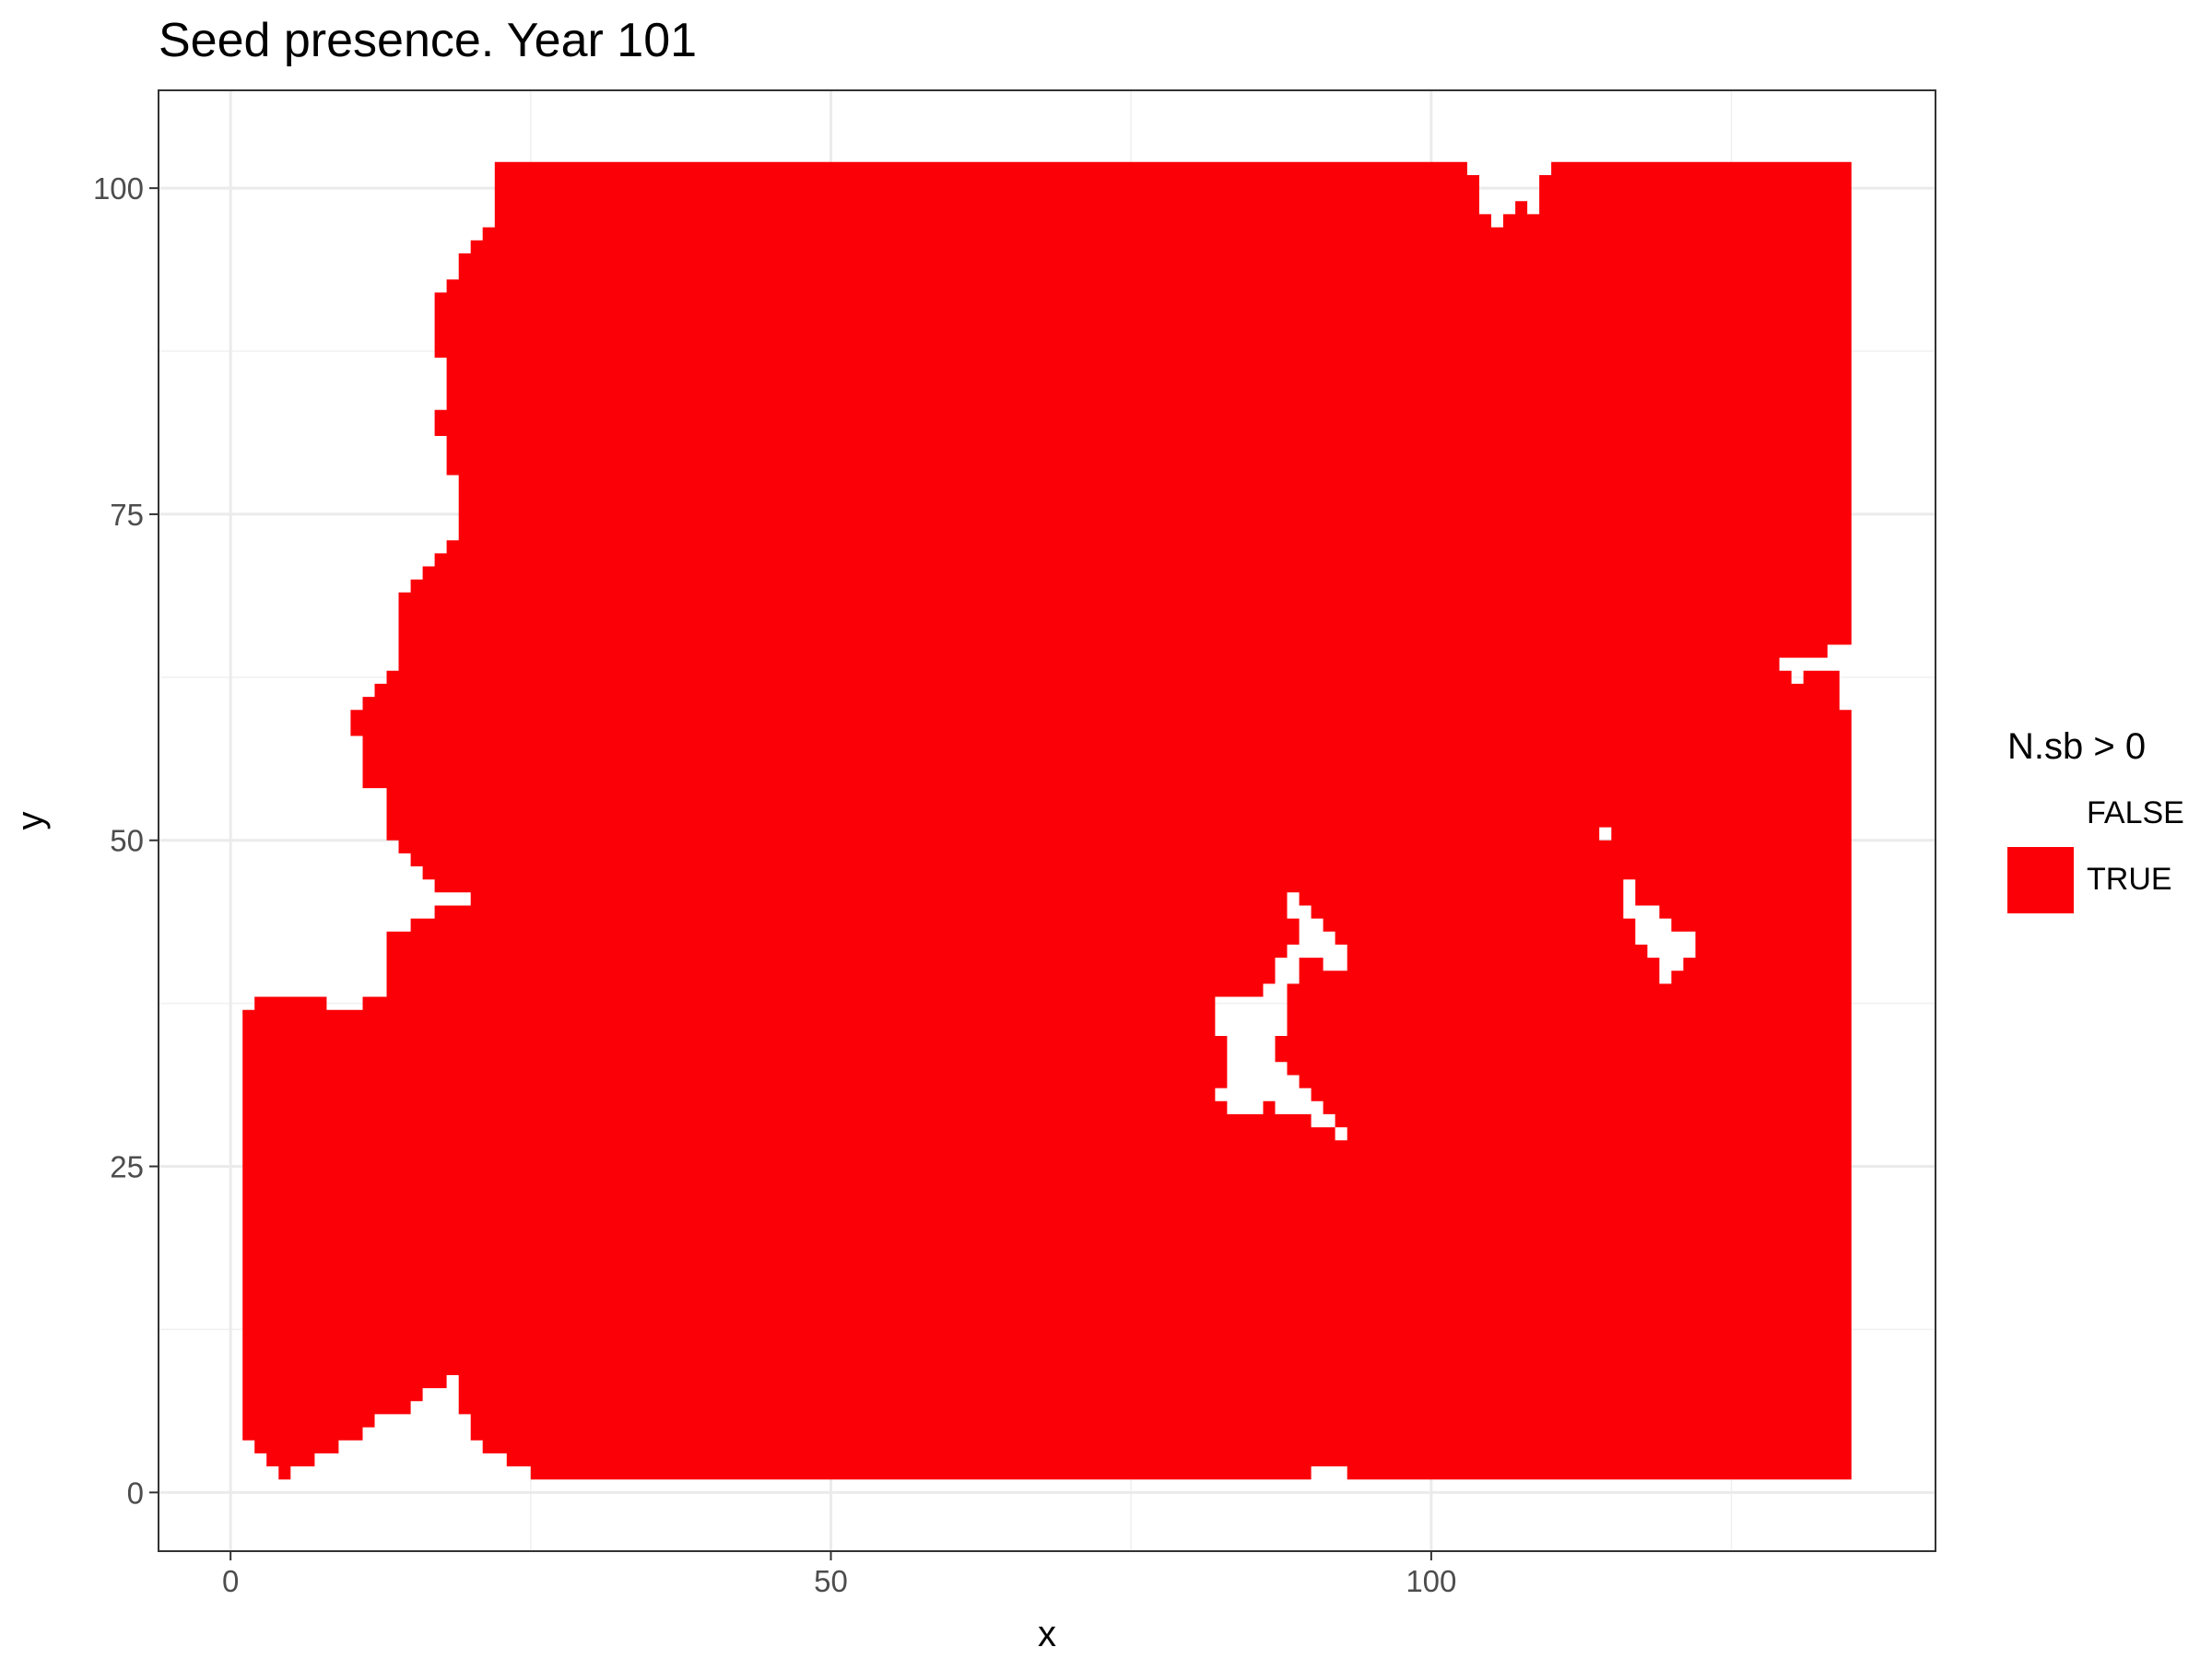 Image resolution: width=2212 pixels, height=1659 pixels. What do you see at coordinates (831, 1581) in the screenshot?
I see `x-tick-label: 50` at bounding box center [831, 1581].